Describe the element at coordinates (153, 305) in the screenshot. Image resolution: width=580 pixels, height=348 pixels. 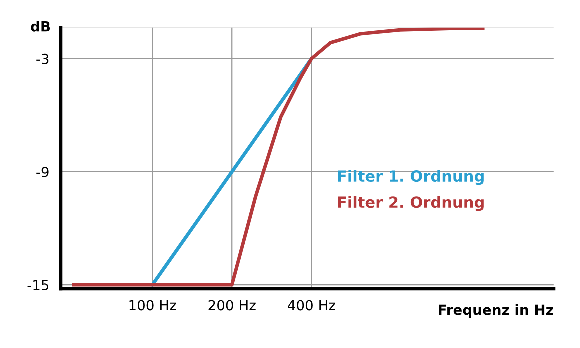
I see `x-tick-label: 100 Hz` at that location.